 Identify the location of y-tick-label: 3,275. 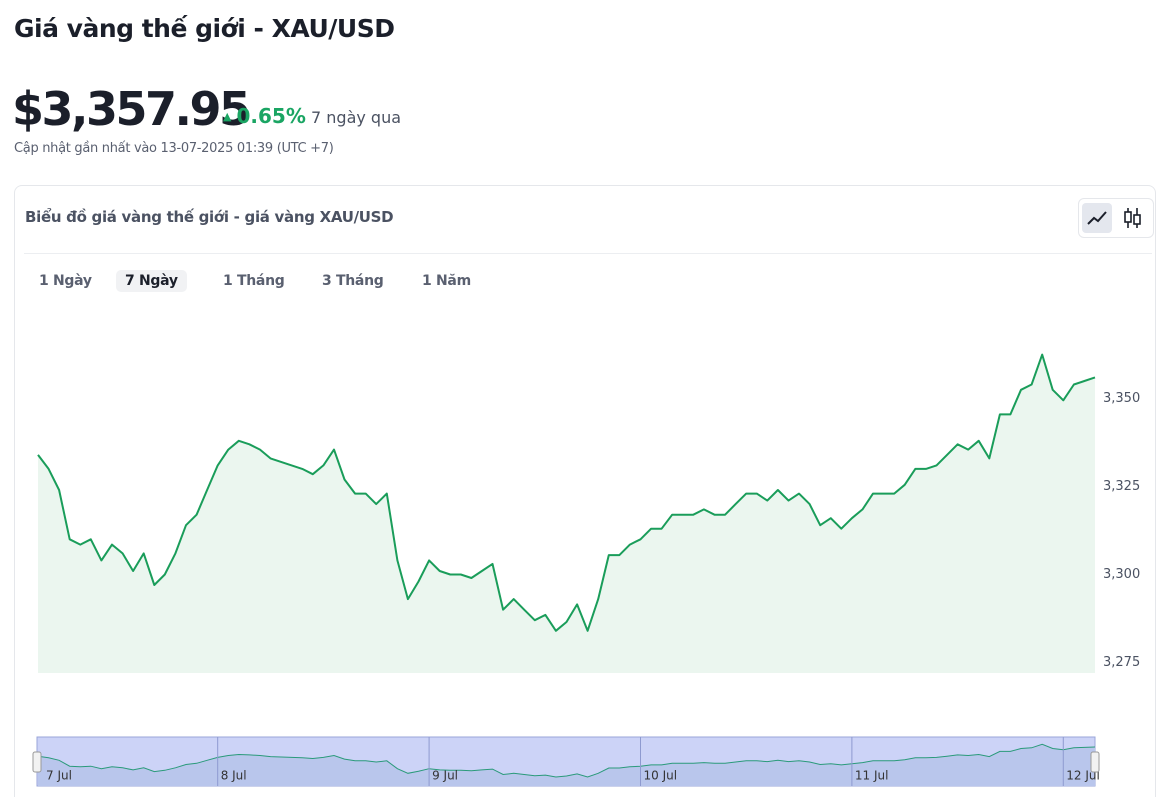
(1121, 662).